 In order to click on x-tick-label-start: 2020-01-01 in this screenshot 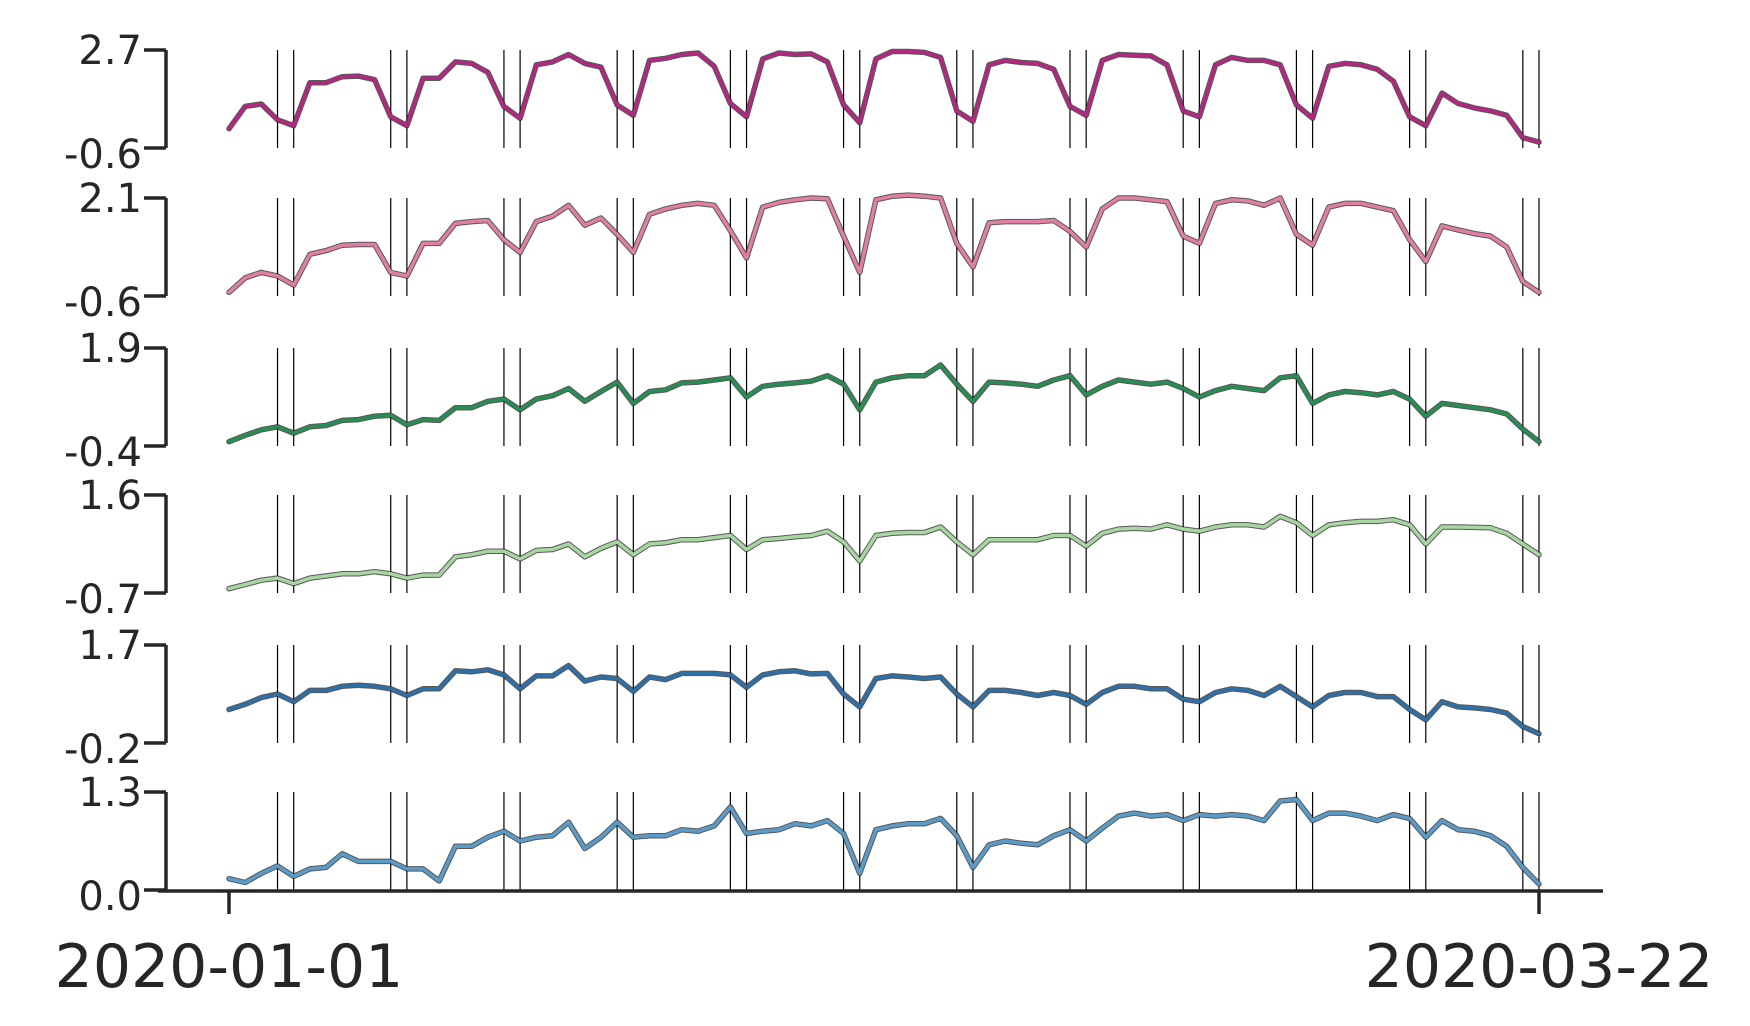, I will do `click(229, 967)`.